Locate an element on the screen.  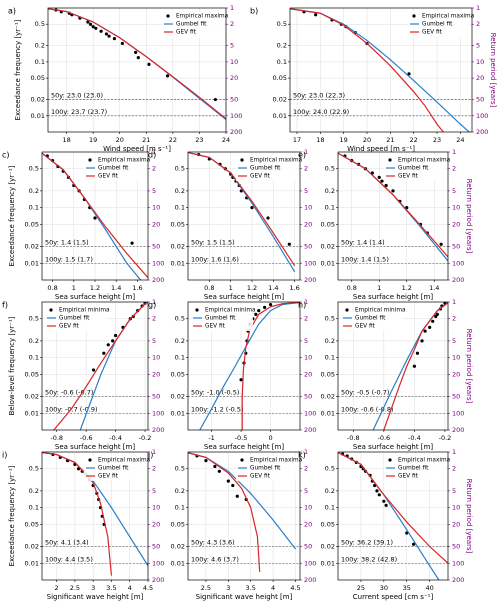
x-tick-label: 1 is located at coordinates (74, 288).